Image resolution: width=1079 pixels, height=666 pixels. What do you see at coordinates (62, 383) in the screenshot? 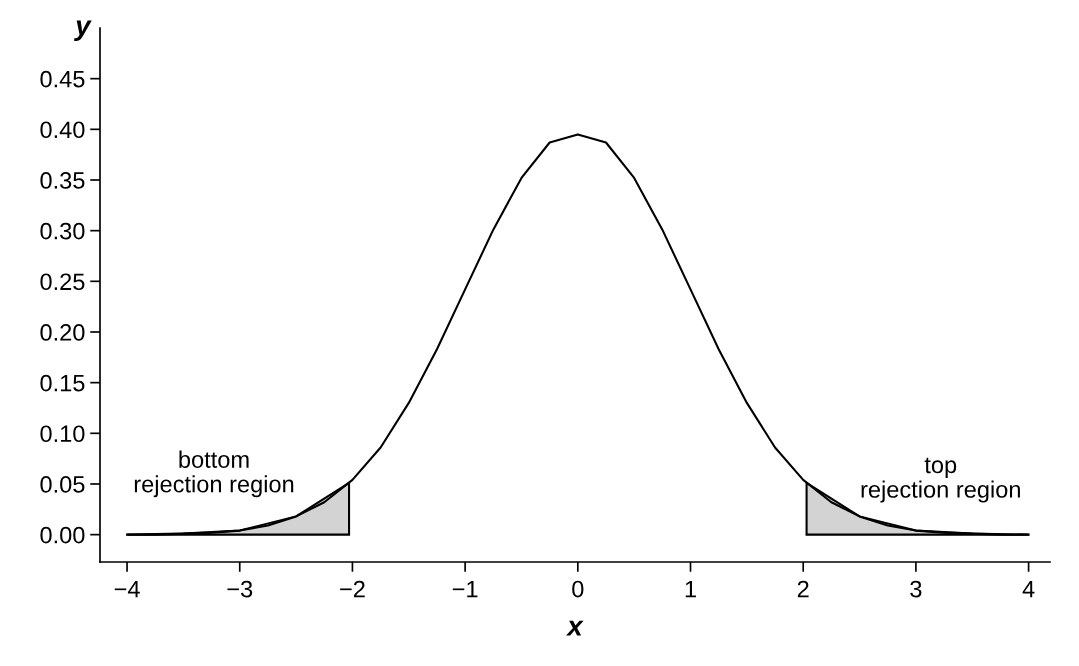
I see `y-tick-label: 0.15` at bounding box center [62, 383].